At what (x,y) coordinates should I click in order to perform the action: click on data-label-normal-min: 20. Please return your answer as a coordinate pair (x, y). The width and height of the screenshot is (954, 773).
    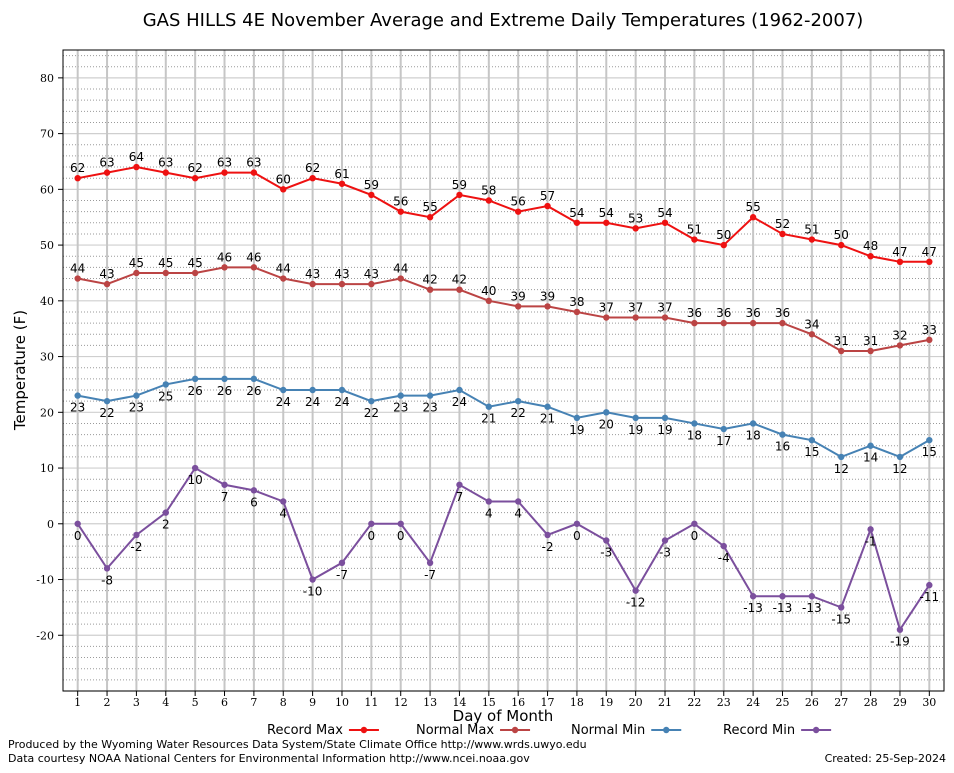
    Looking at the image, I should click on (606, 424).